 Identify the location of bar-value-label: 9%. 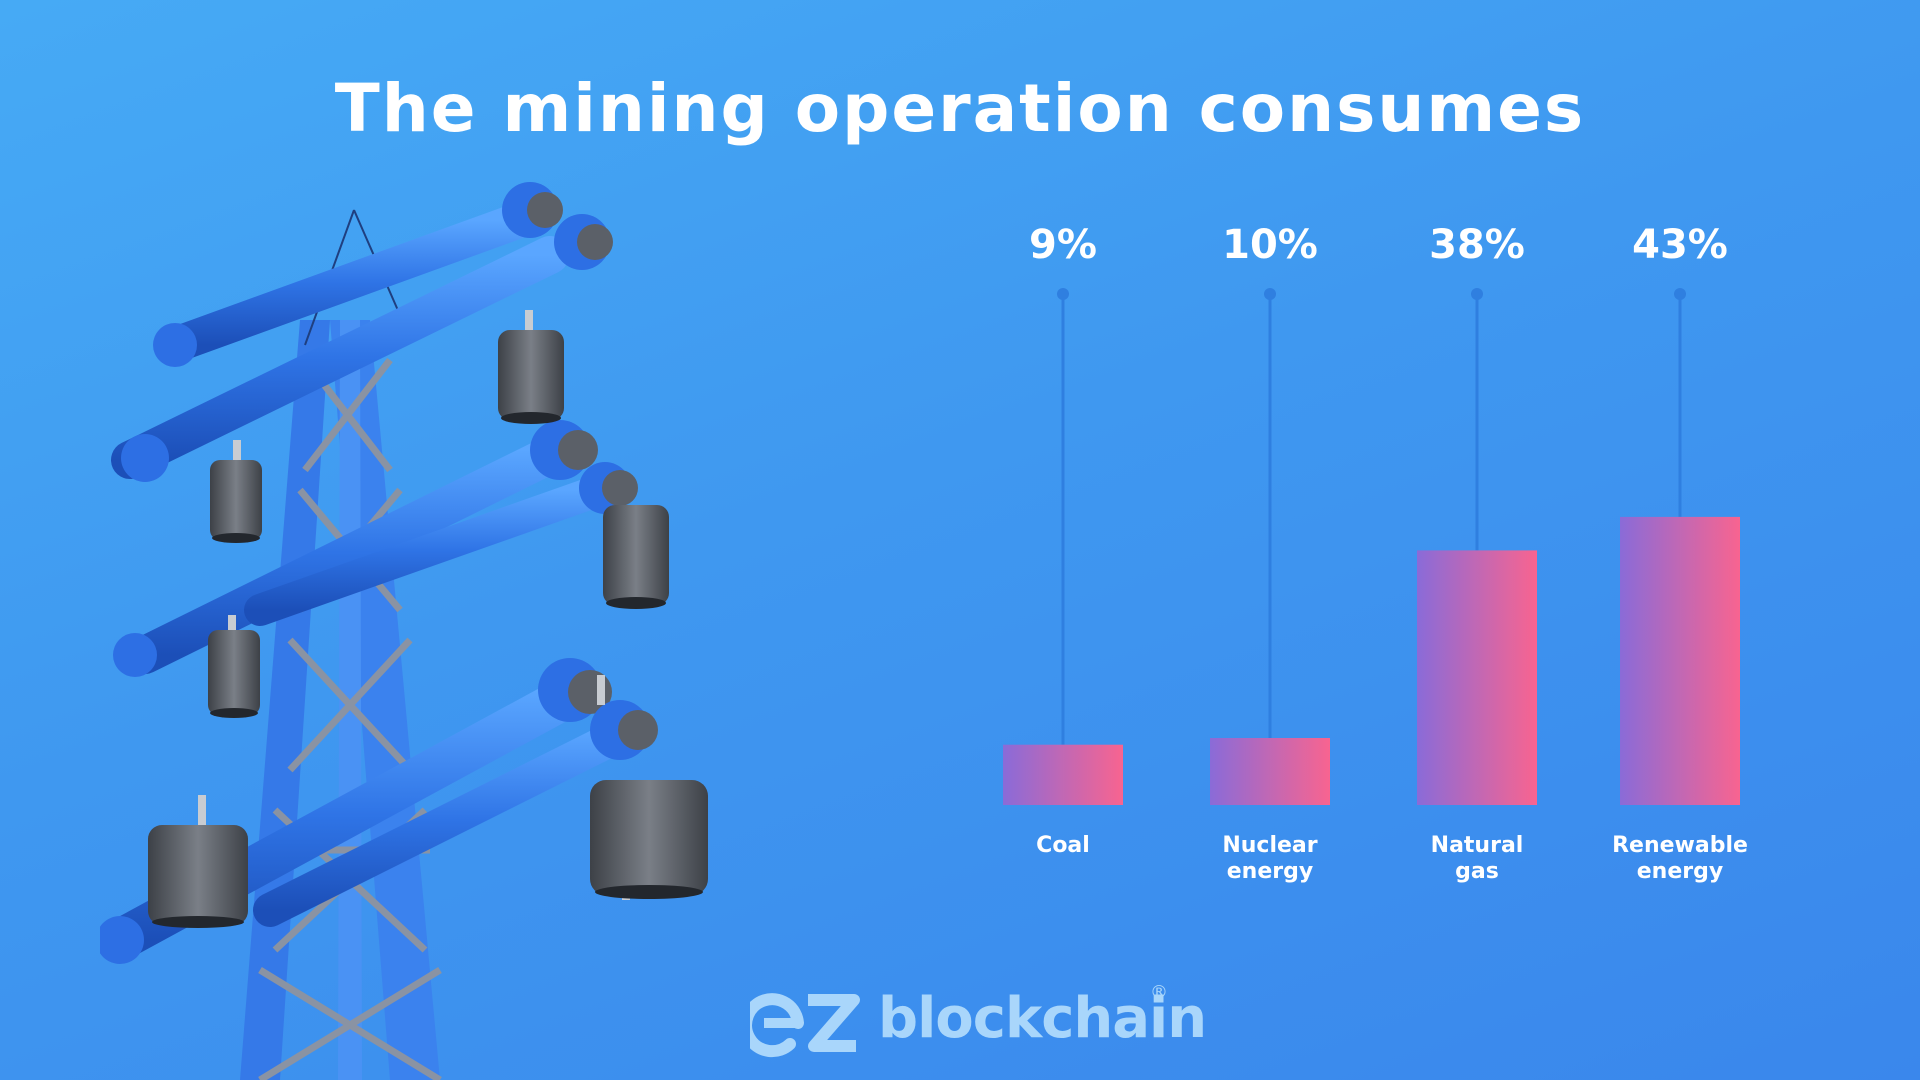
(1063, 245).